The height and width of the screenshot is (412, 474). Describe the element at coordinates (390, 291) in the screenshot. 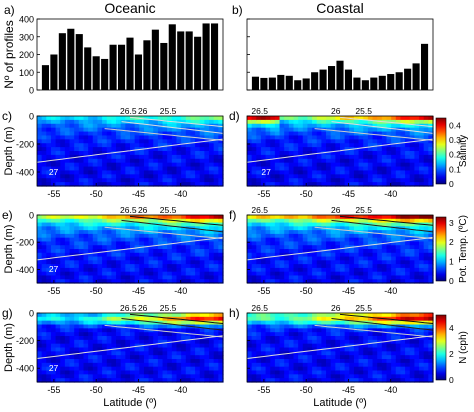

I see `x-tick-label: -40` at that location.